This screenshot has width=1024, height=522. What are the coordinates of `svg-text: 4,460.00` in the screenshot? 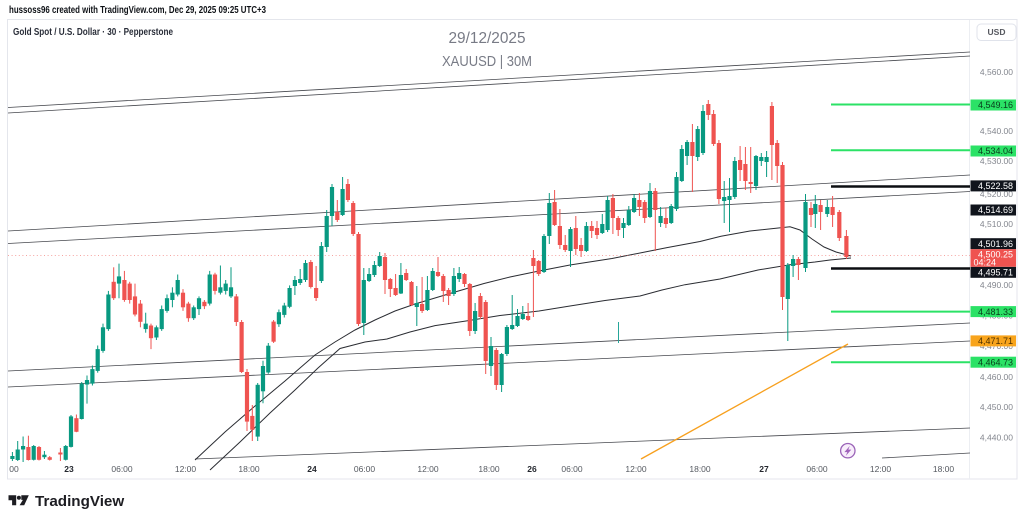 It's located at (996, 377).